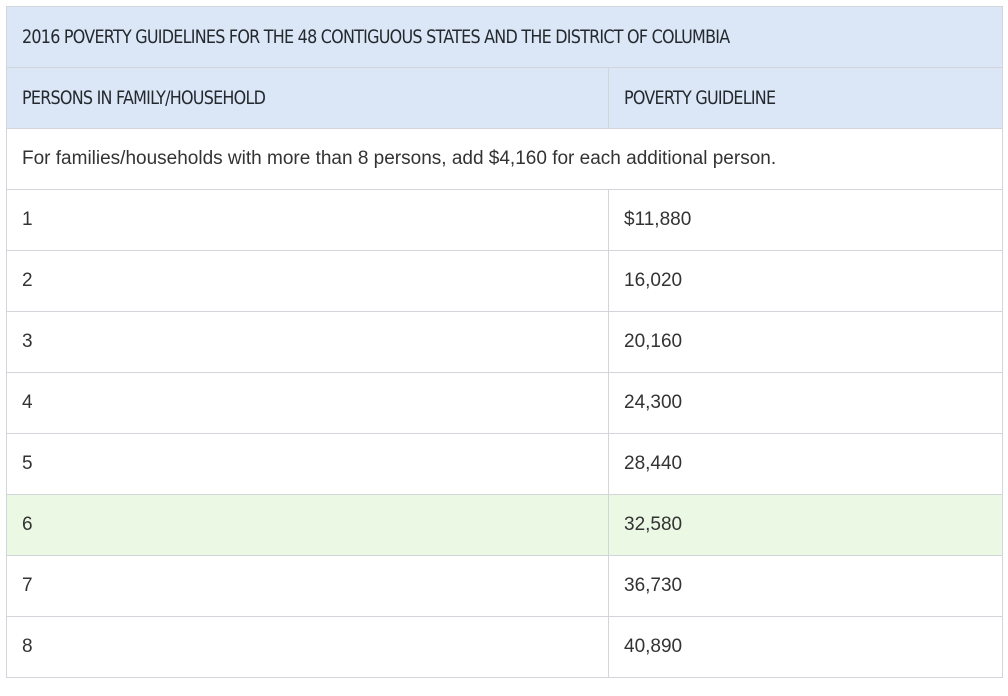  I want to click on cell-persons: 7, so click(307, 586).